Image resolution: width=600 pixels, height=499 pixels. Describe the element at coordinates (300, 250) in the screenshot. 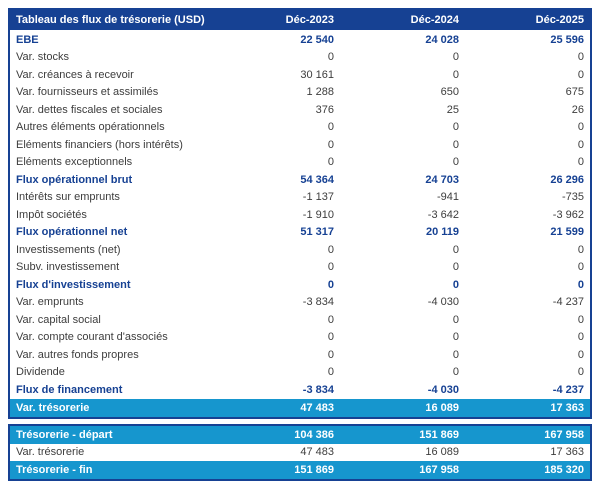

I see `table-row: Investissements (net) 0 0 0` at that location.